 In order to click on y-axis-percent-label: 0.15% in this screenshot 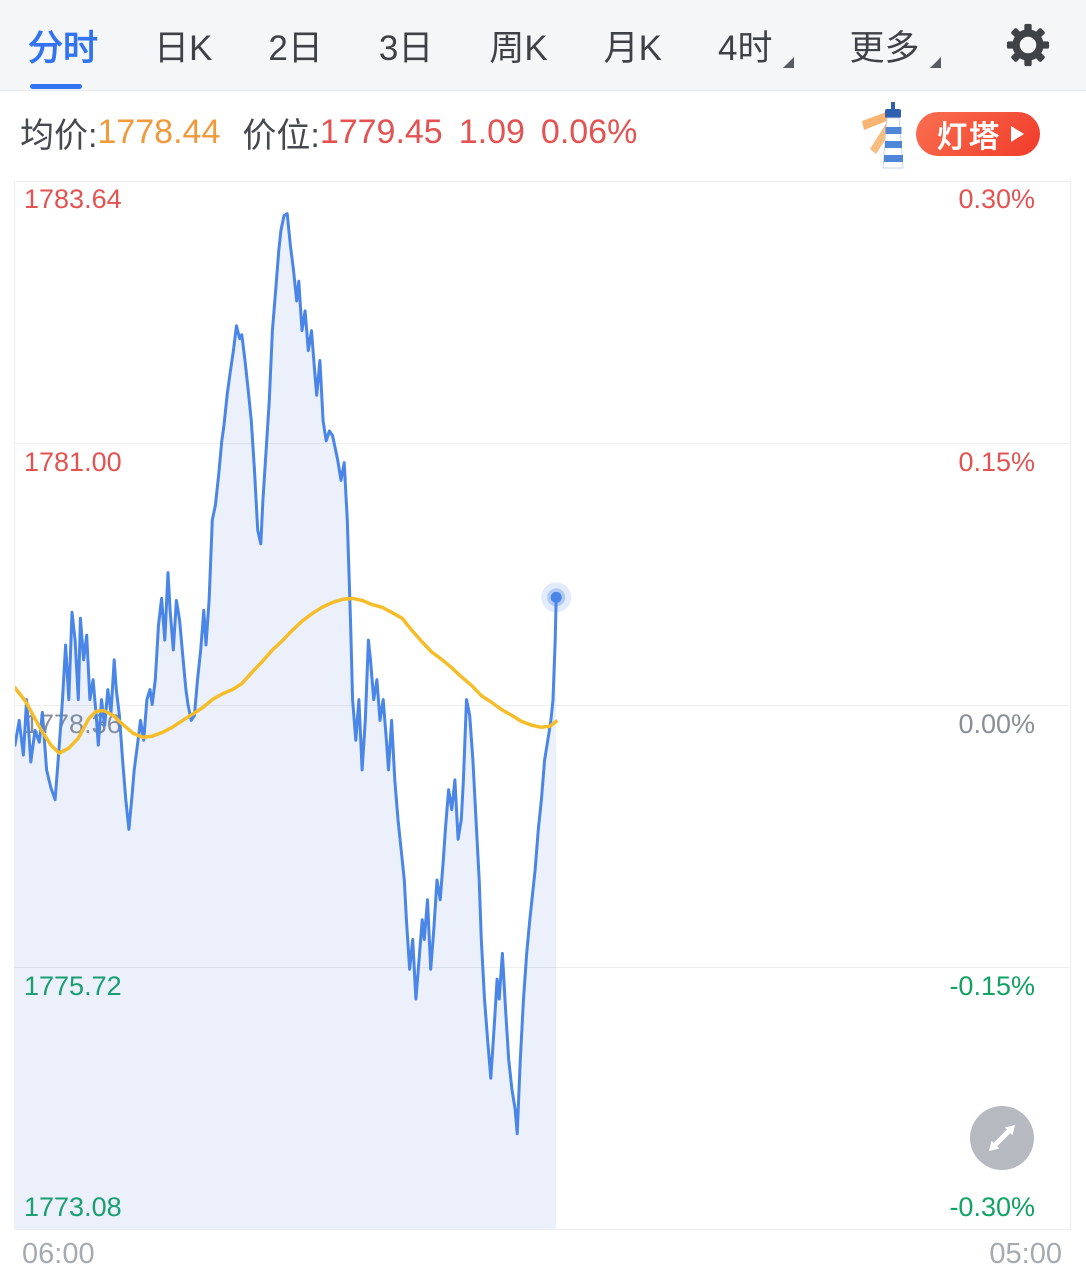, I will do `click(996, 462)`.